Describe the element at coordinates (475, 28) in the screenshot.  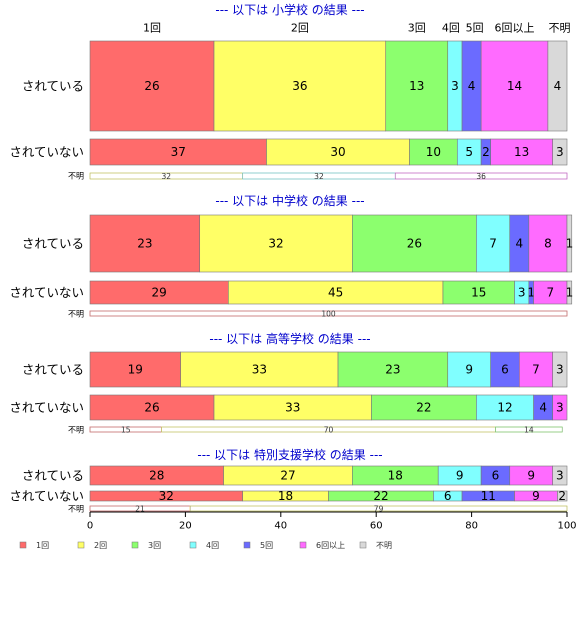
I see `top-category-label: 5回` at that location.